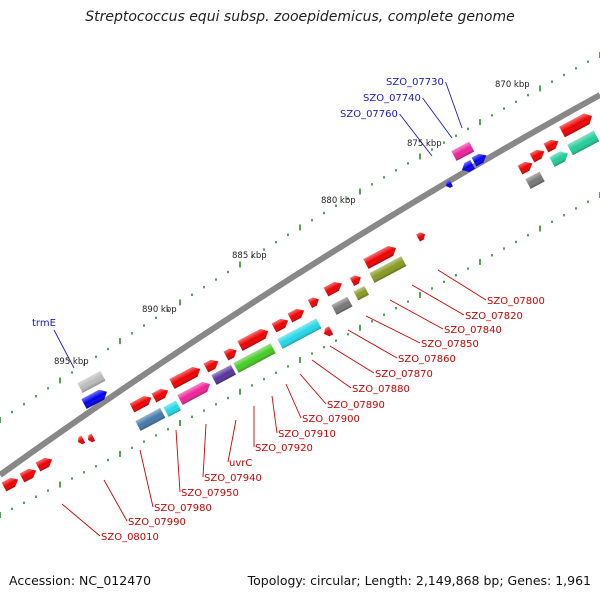 This screenshot has height=600, width=600. Describe the element at coordinates (369, 114) in the screenshot. I see `gene-label: SZO_07760` at that location.